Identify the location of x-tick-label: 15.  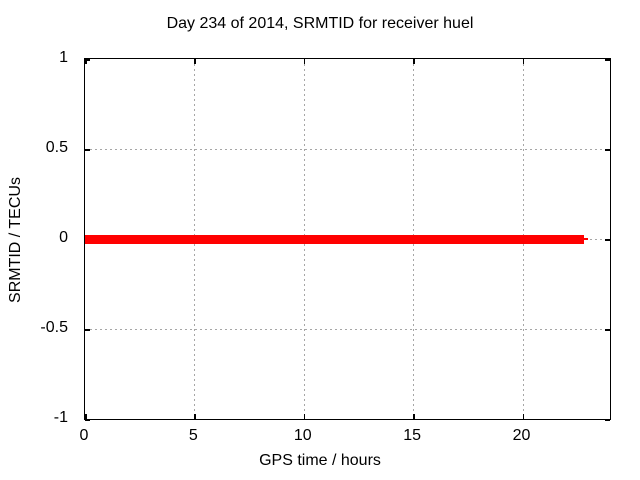
(412, 435).